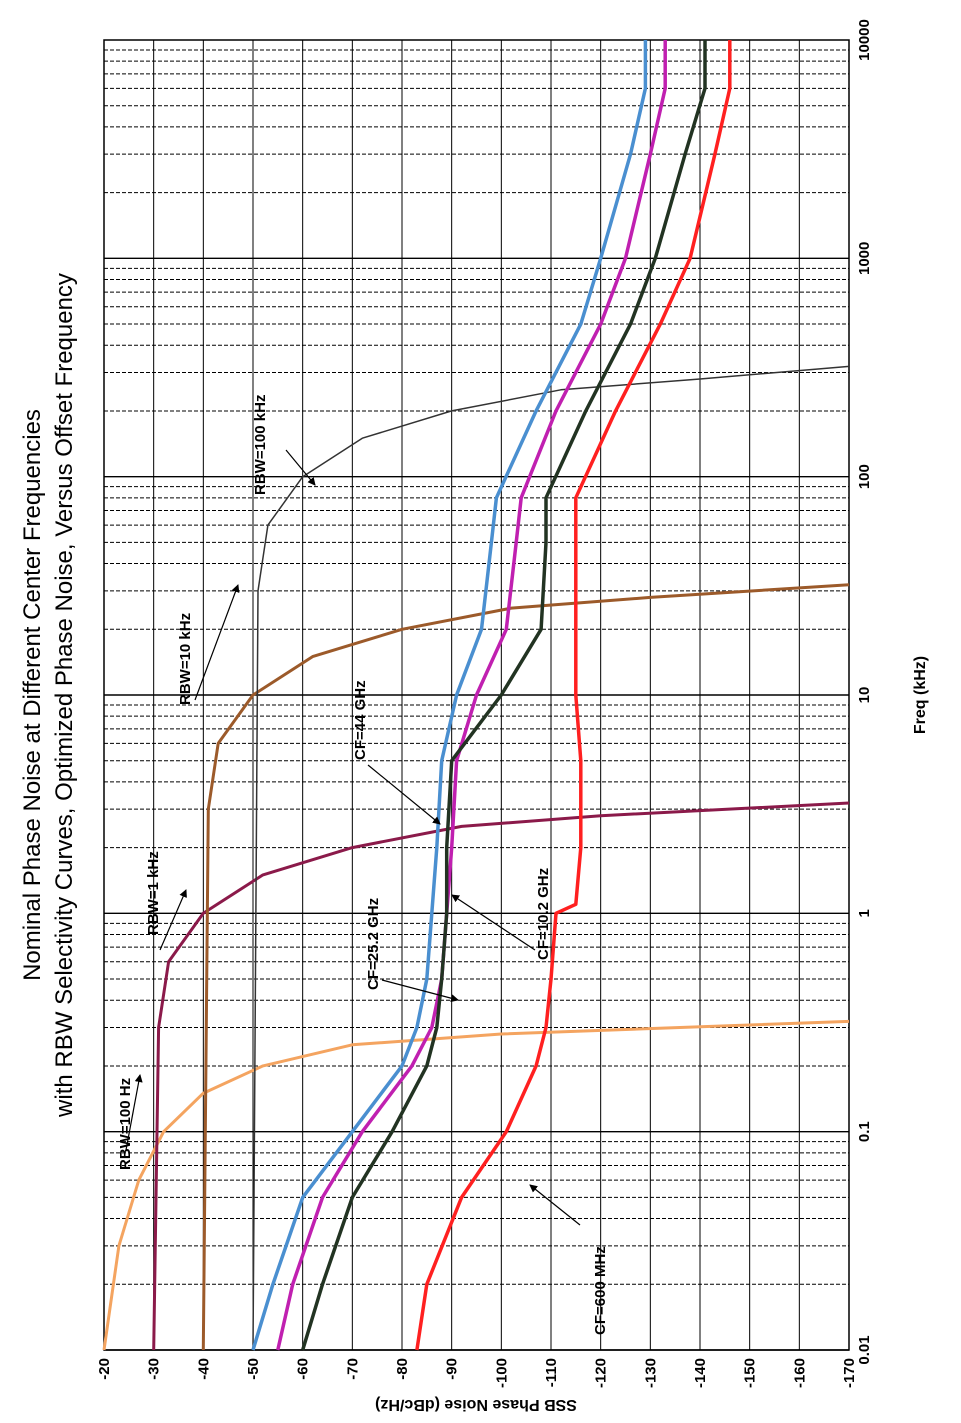  I want to click on dbc-tick-label: -20, so click(104, 1369).